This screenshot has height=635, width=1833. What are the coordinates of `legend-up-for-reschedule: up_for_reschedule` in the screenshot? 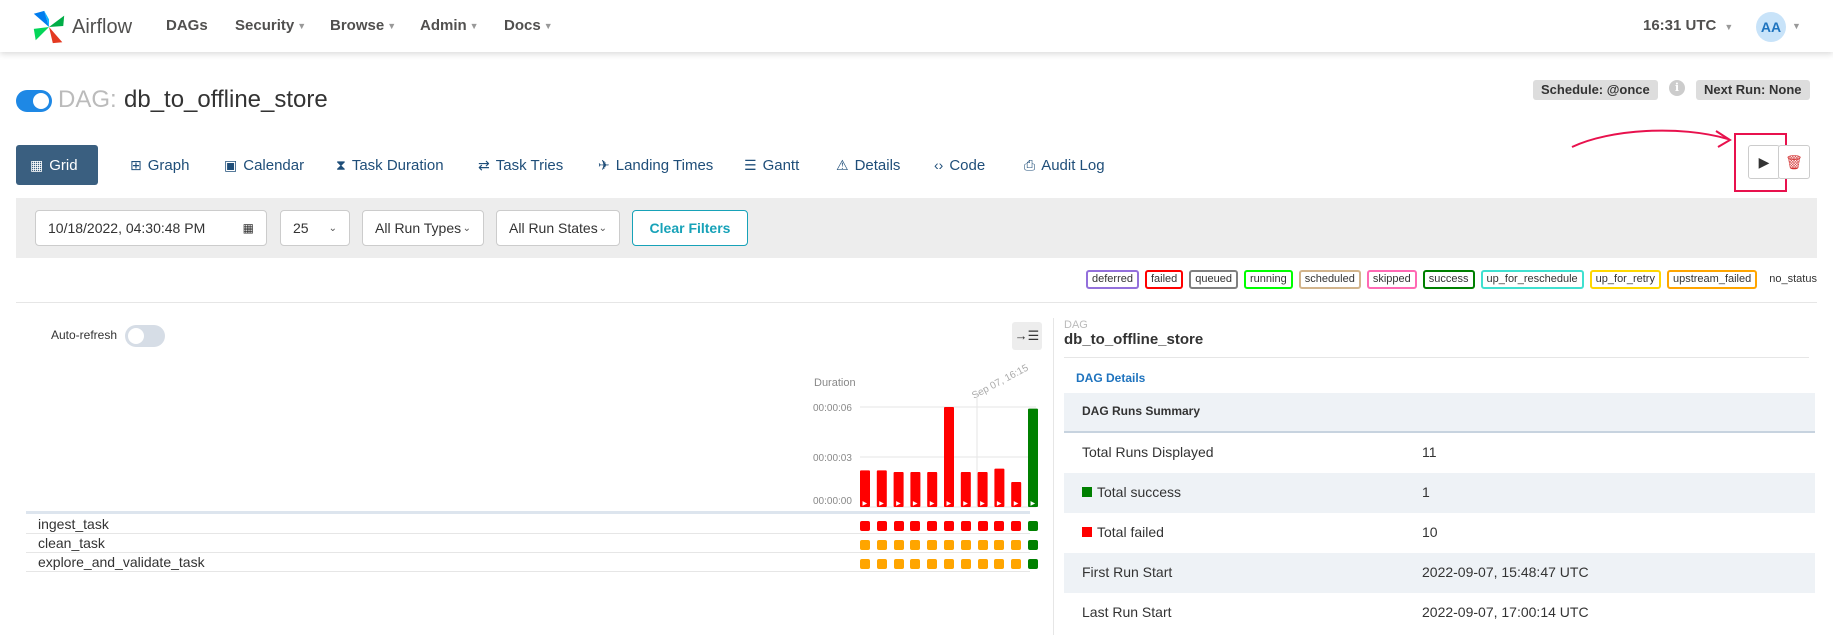 It's located at (1532, 279).